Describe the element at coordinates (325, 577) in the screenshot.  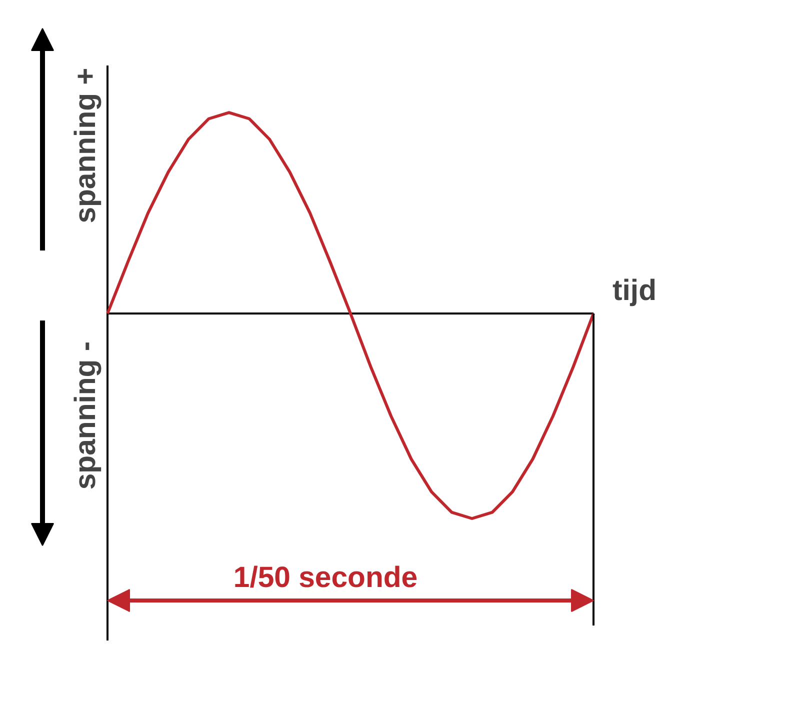
I see `text: 1/50 seconde` at that location.